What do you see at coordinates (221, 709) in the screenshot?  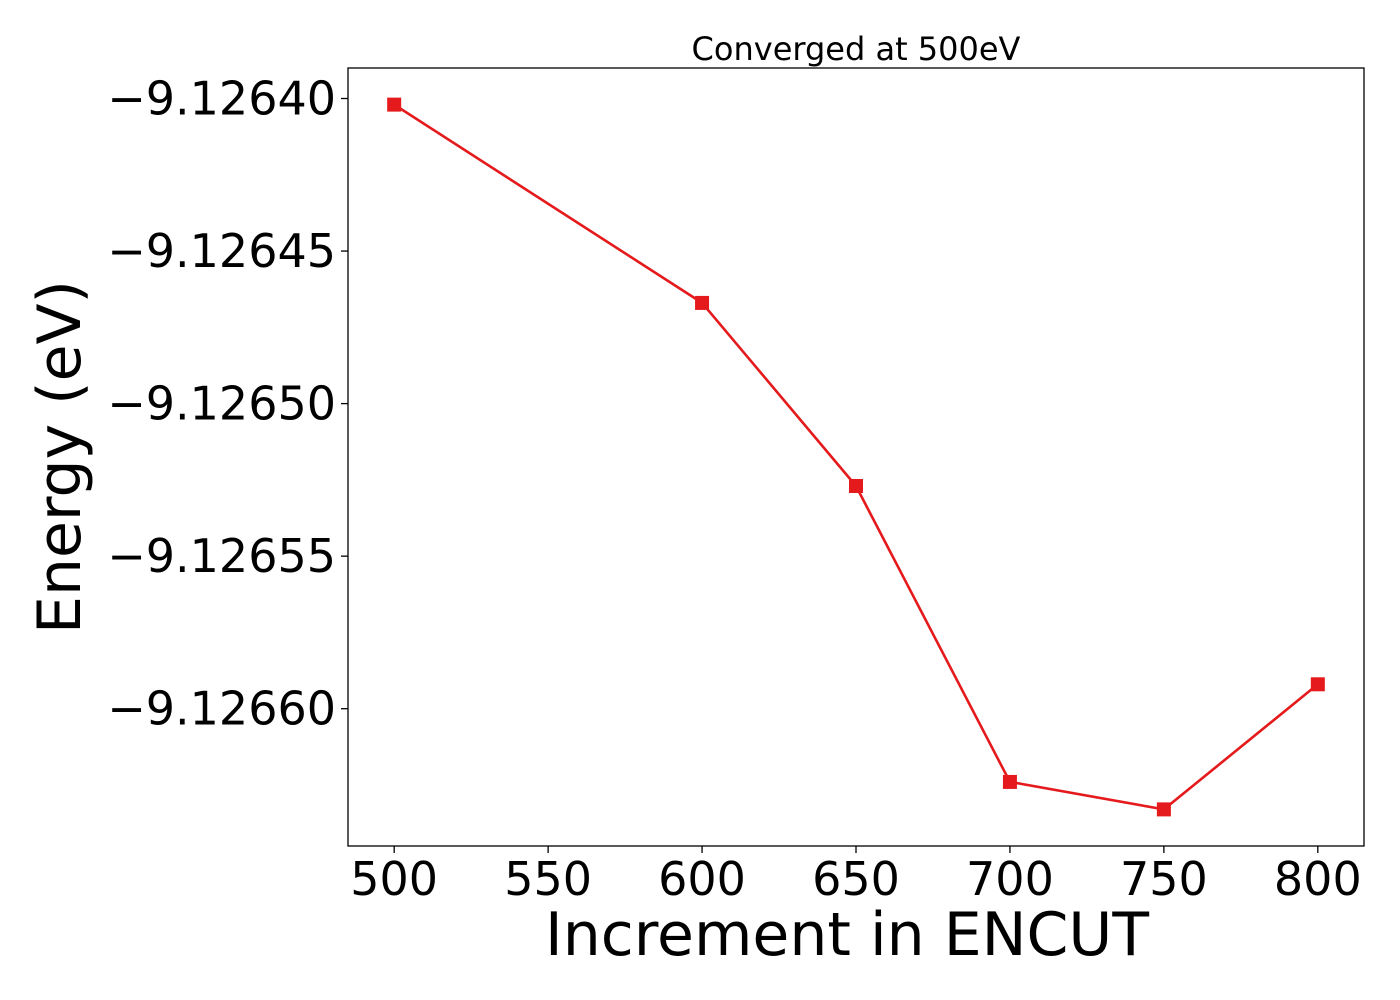 I see `y-tick-label: −9.12660` at bounding box center [221, 709].